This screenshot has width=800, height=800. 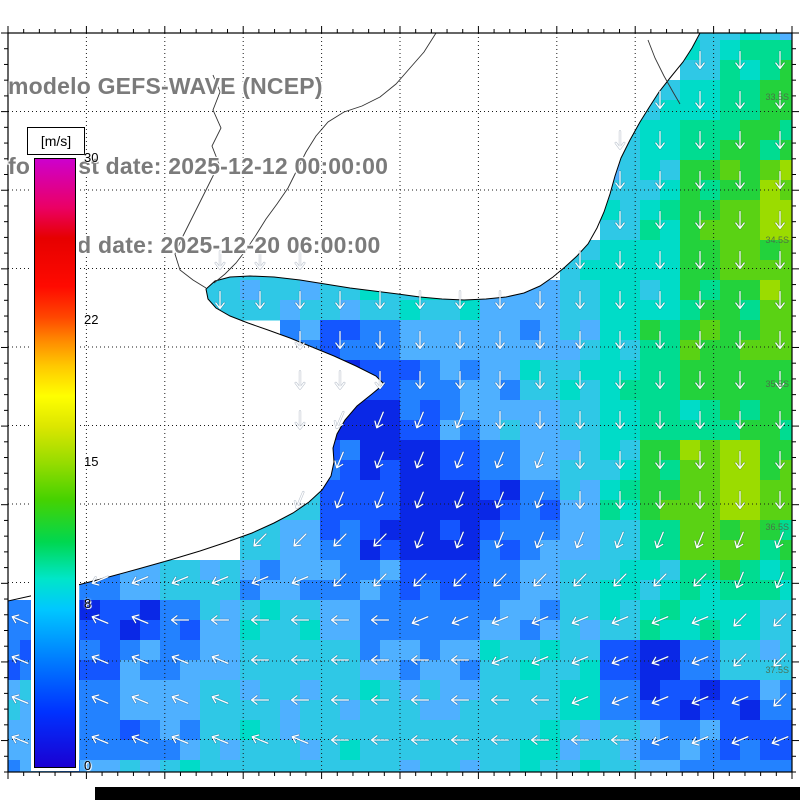 I want to click on lat-labels: 33.5S 34.5S 35.5S 36.5S 37.5S, so click(x=777, y=383).